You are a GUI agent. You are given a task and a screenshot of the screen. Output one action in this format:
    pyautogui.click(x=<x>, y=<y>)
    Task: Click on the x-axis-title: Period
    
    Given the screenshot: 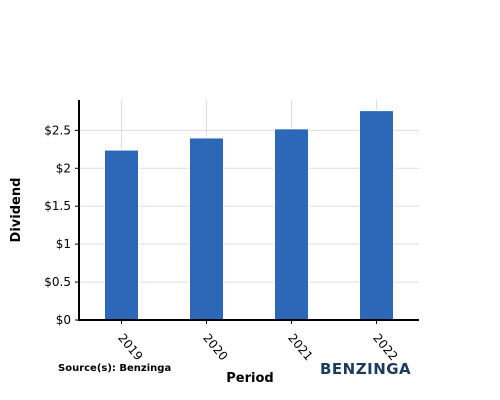 What is the action you would take?
    pyautogui.click(x=249, y=378)
    